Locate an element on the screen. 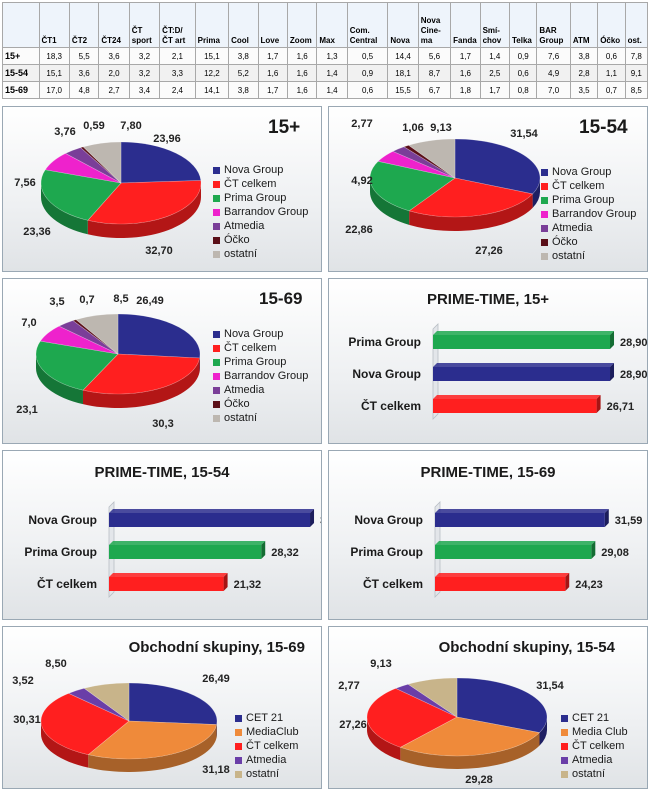 The width and height of the screenshot is (650, 791). legend-item: MediaClub is located at coordinates (267, 732).